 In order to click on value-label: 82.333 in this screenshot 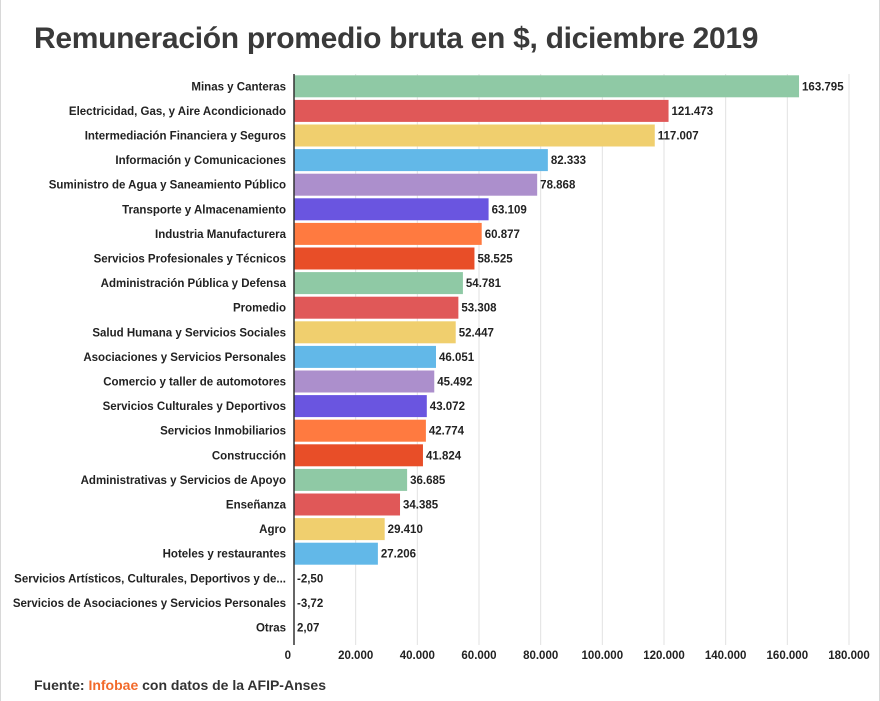, I will do `click(568, 161)`.